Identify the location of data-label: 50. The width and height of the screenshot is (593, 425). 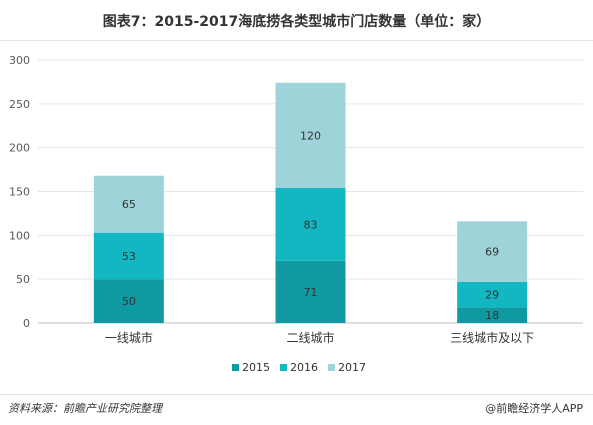
(129, 301).